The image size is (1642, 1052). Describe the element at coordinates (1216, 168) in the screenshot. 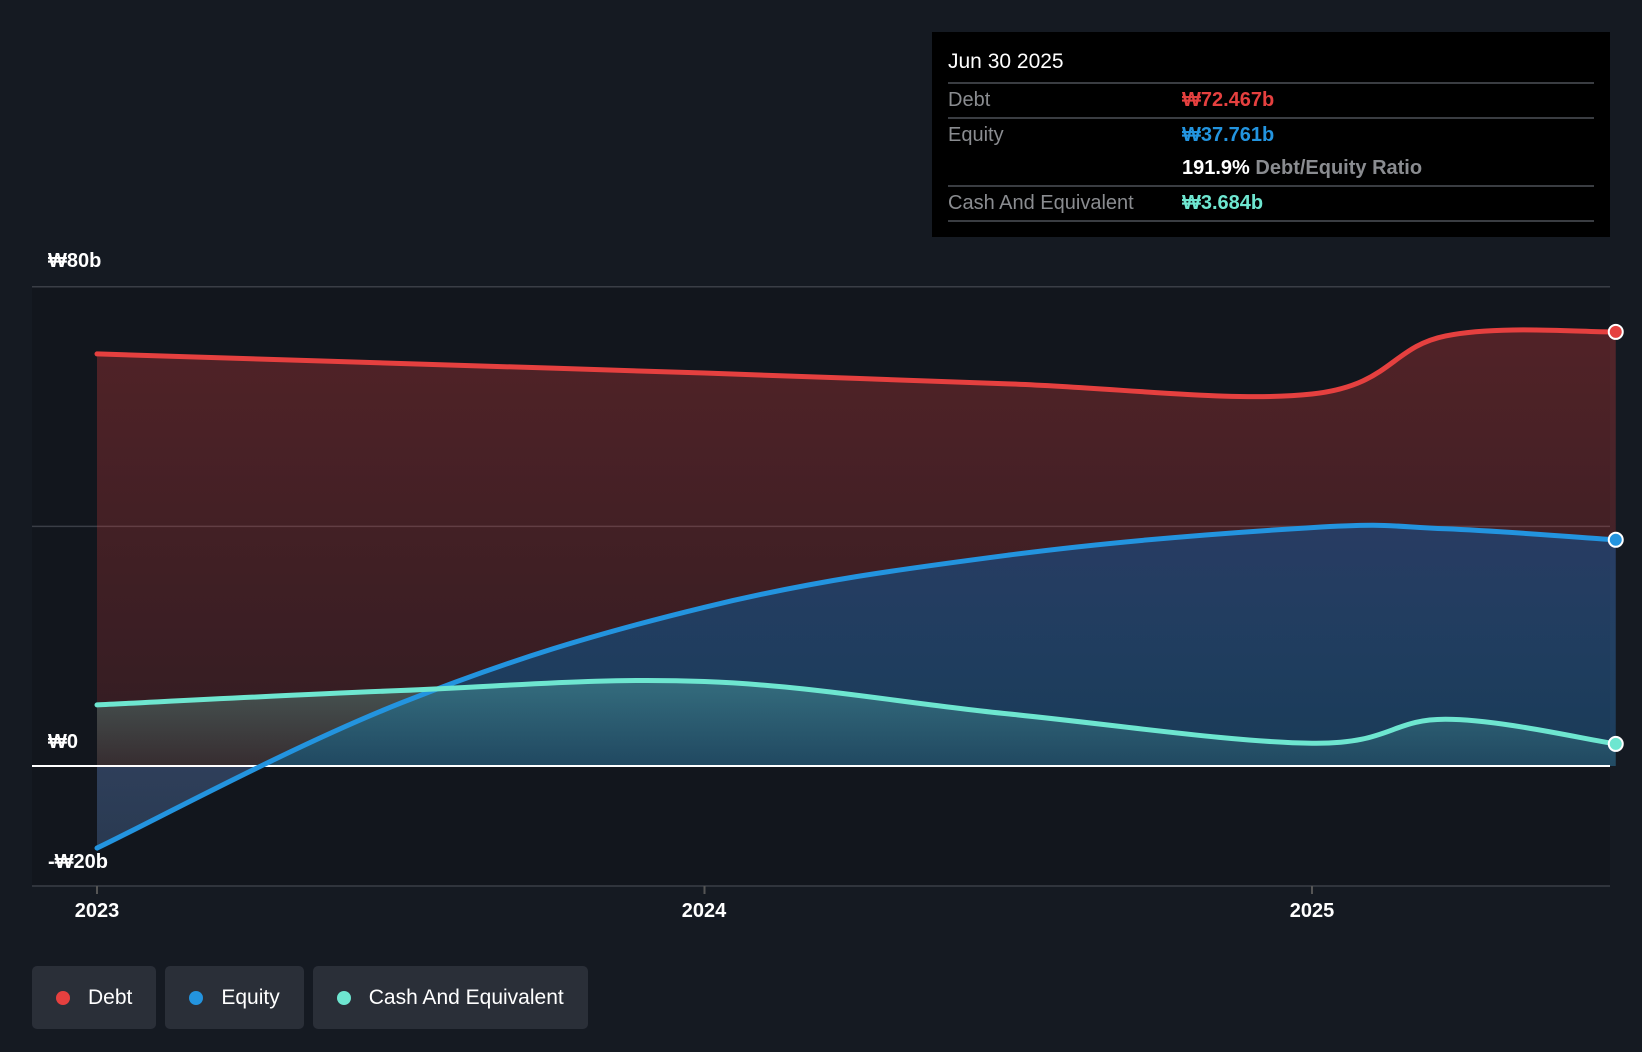

I see `tooltip-ratio-value: 191.9%` at that location.